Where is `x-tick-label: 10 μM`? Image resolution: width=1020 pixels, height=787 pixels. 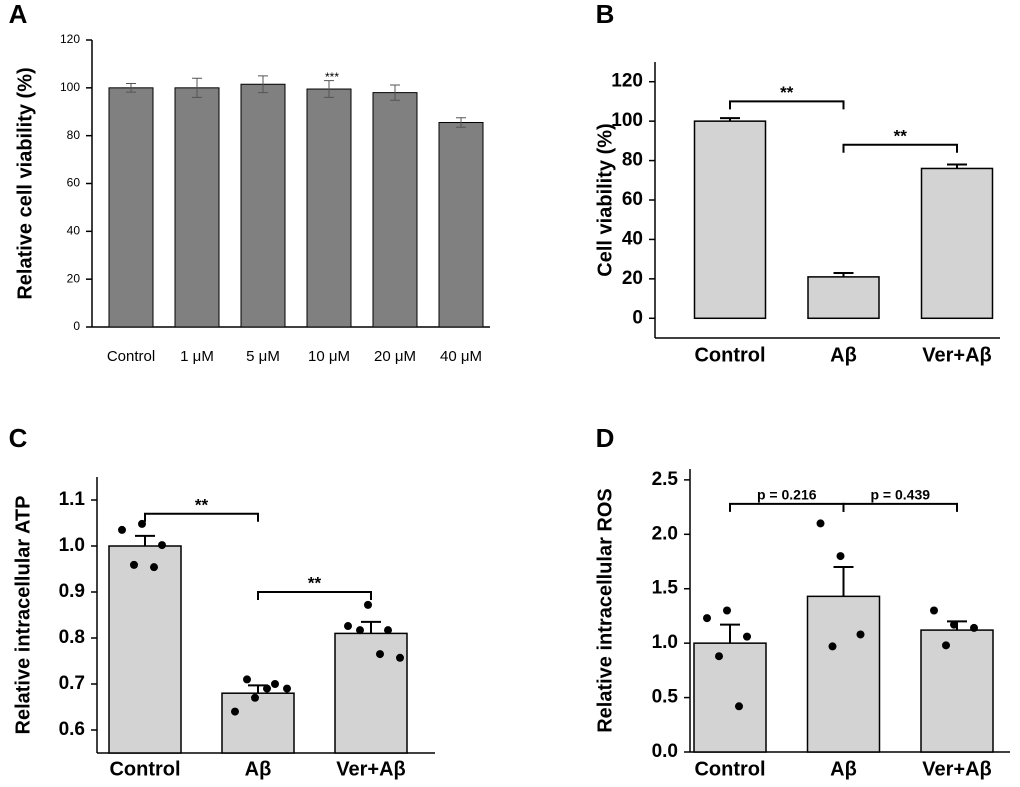 x-tick-label: 10 μM is located at coordinates (329, 356).